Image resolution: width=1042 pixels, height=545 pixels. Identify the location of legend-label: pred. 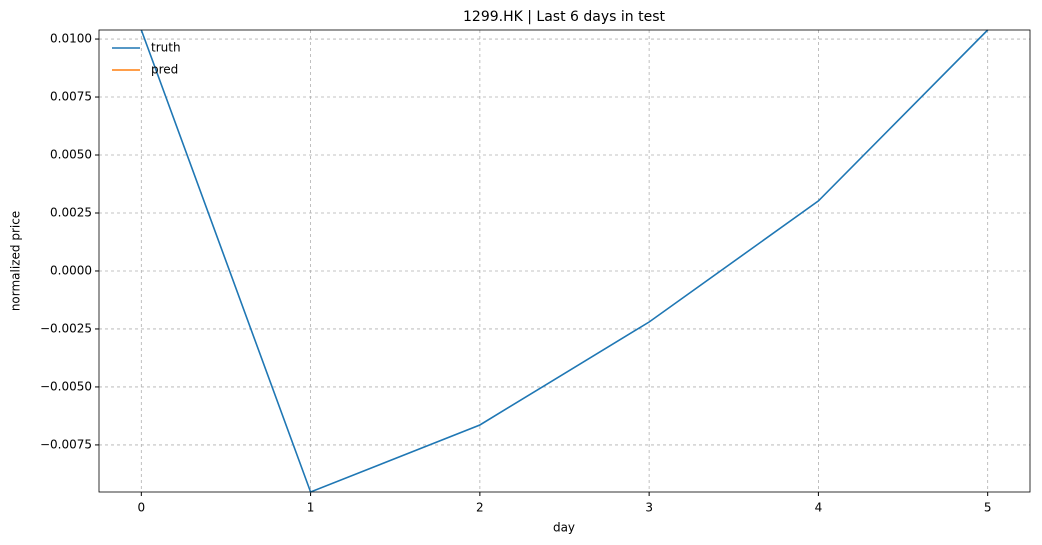
(164, 70).